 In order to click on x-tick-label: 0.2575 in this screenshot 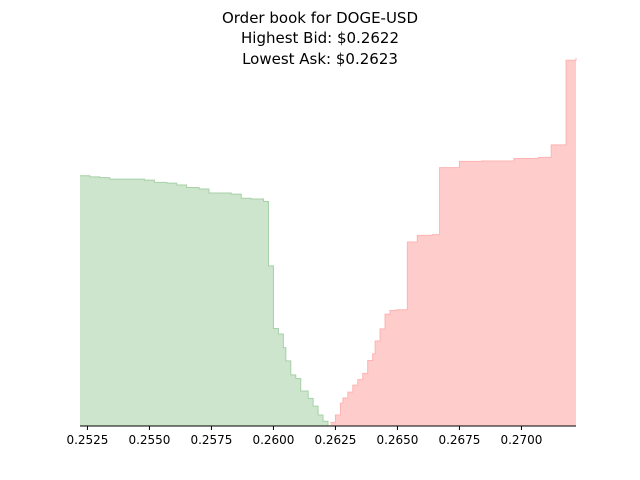, I will do `click(211, 440)`.